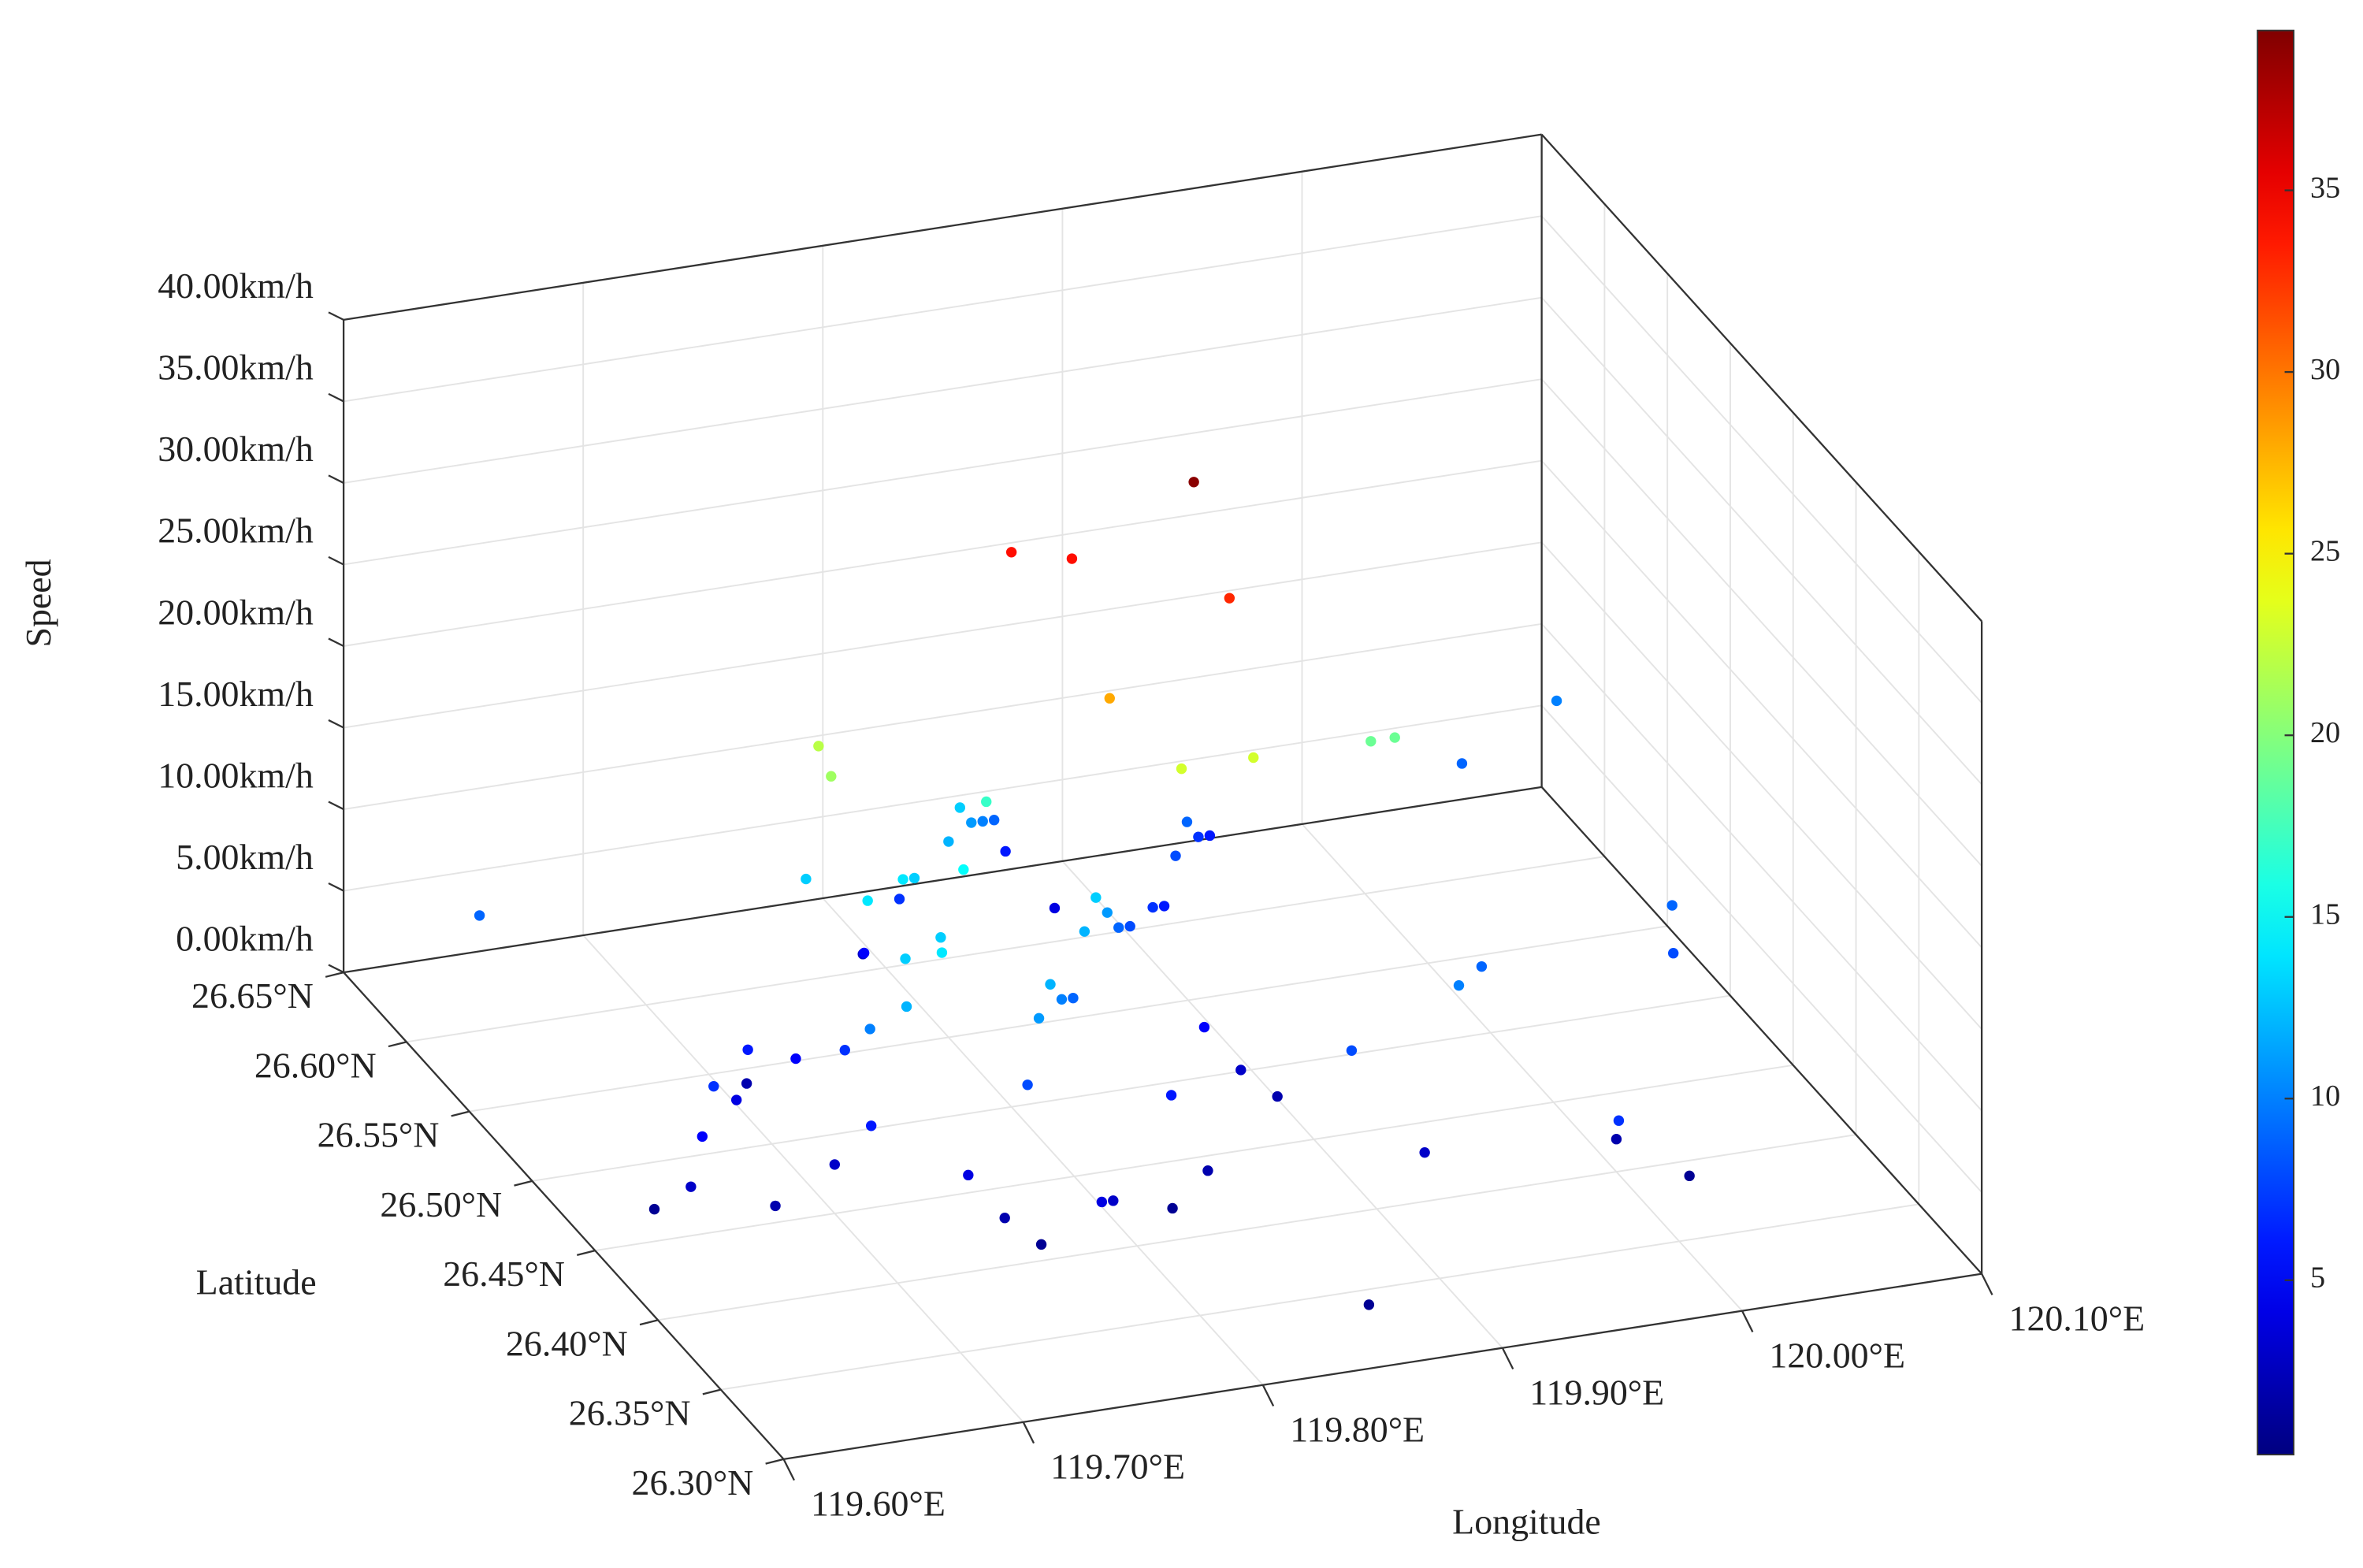 This screenshot has height=1568, width=2363. What do you see at coordinates (441, 1204) in the screenshot?
I see `y-tick-label: 26.50°N` at bounding box center [441, 1204].